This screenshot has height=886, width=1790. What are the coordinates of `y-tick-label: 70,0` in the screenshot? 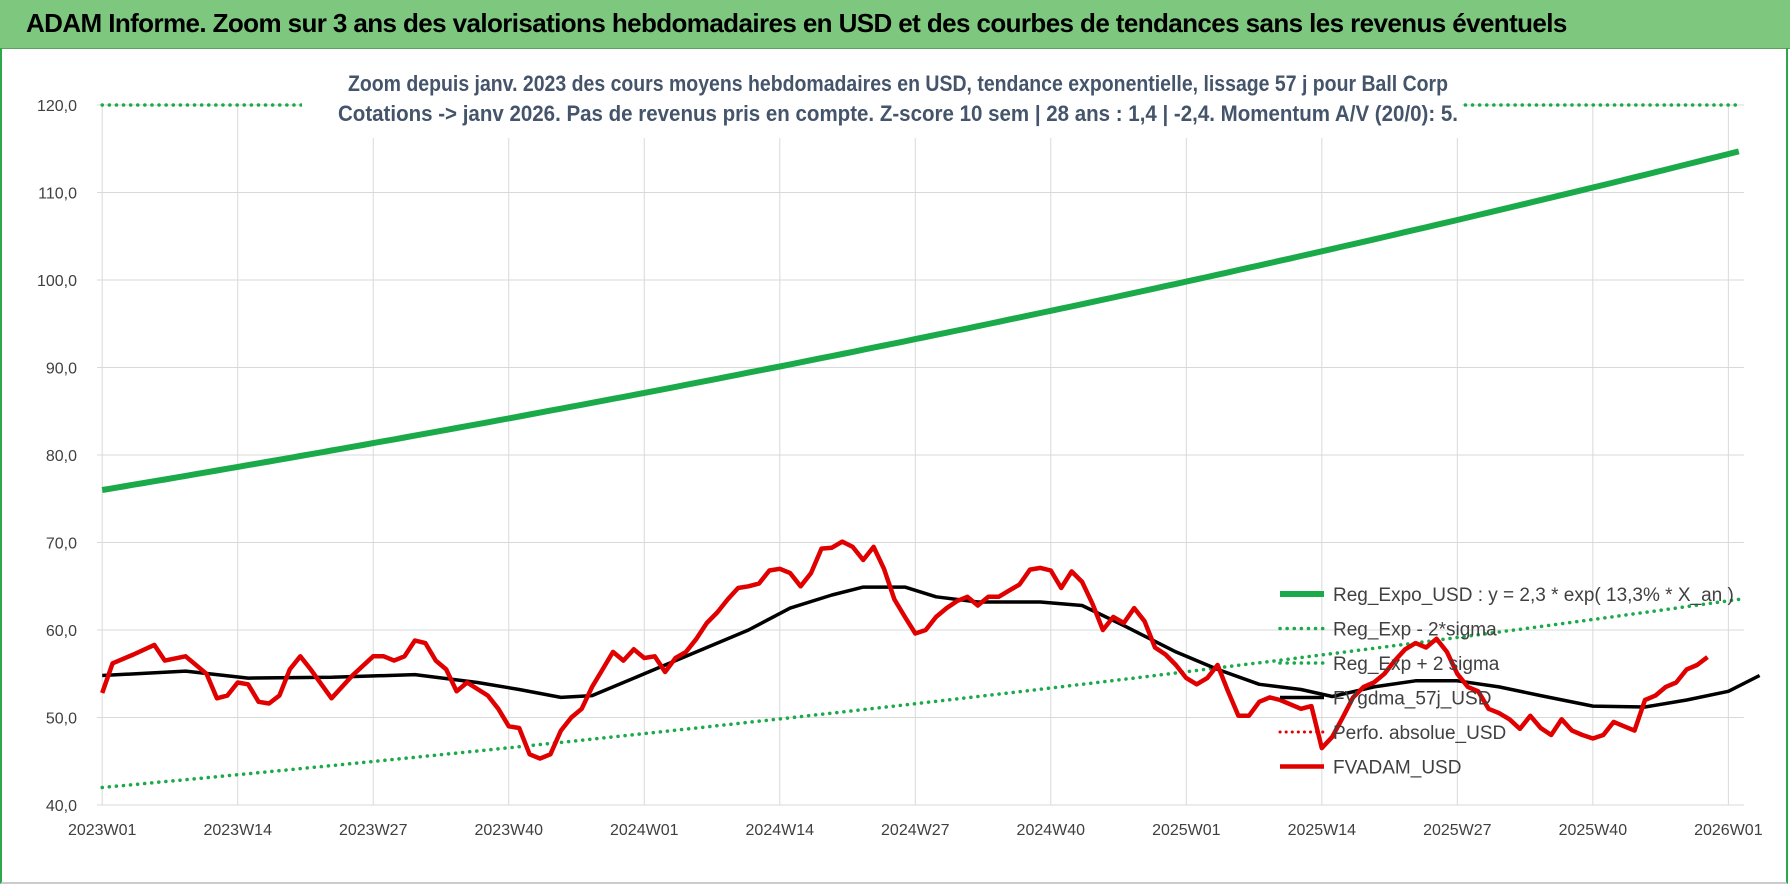 It's located at (61, 544).